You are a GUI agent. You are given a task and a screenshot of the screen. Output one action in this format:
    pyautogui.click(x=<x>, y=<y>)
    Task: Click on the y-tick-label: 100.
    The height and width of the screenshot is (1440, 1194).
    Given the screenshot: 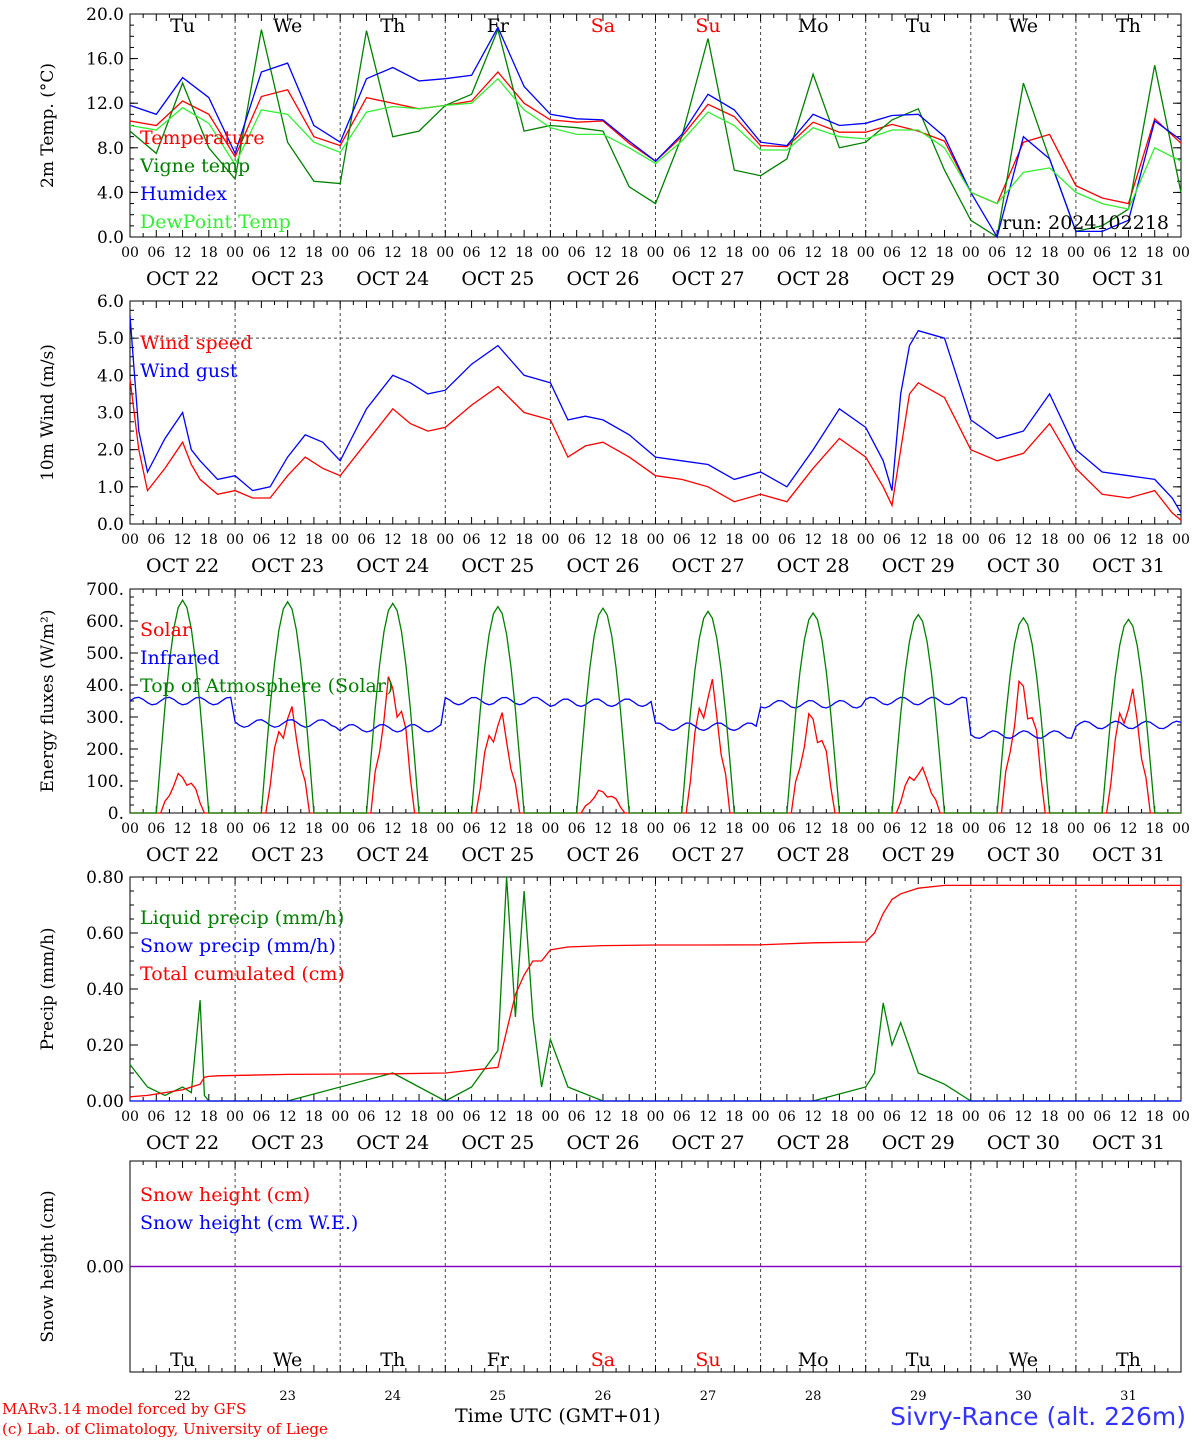 What is the action you would take?
    pyautogui.click(x=105, y=782)
    